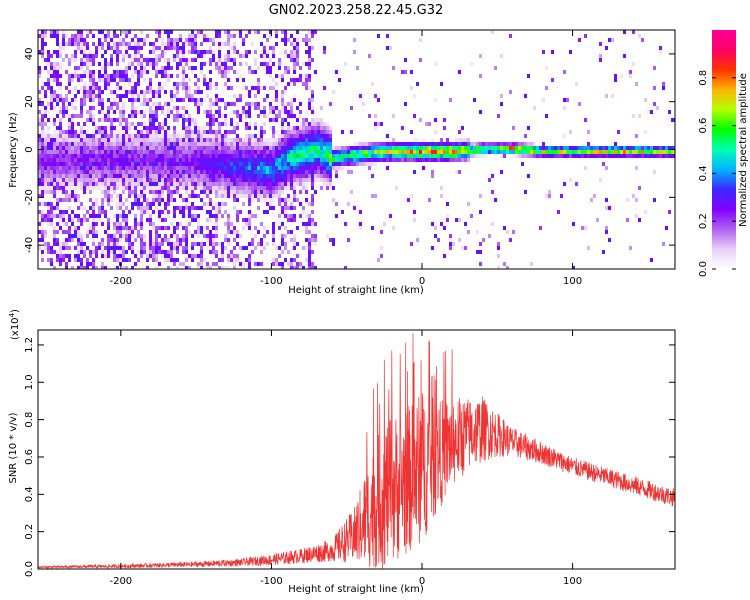  What do you see at coordinates (29, 494) in the screenshot?
I see `y-tick-label: 0.4` at bounding box center [29, 494].